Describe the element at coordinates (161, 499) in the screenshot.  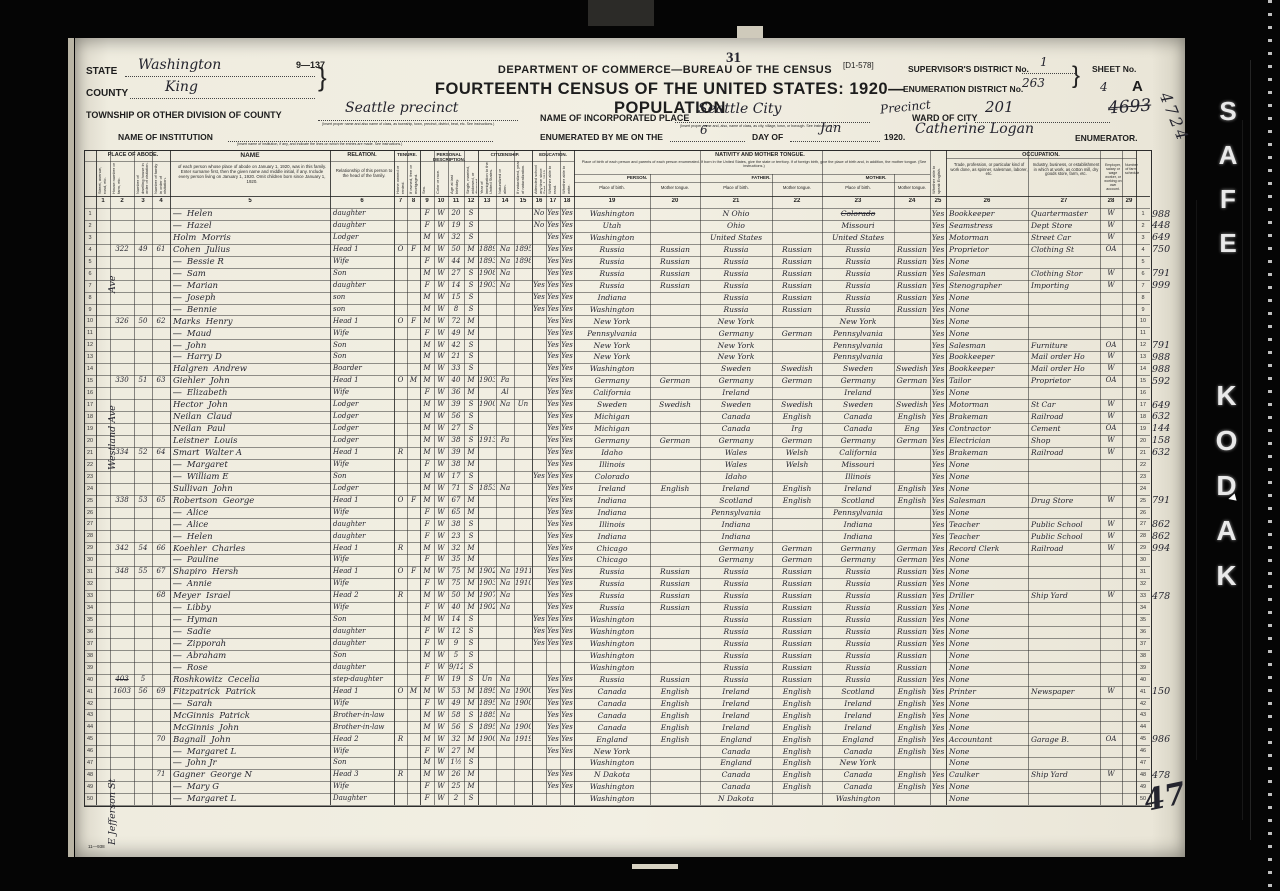
I see `table-row-cell: 65` at that location.